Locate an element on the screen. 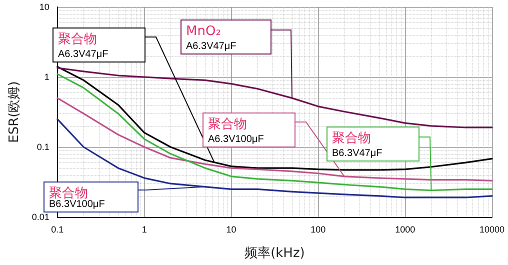 The image size is (508, 265). series-label: 聚合物 B6.3V47μF is located at coordinates (357, 145).